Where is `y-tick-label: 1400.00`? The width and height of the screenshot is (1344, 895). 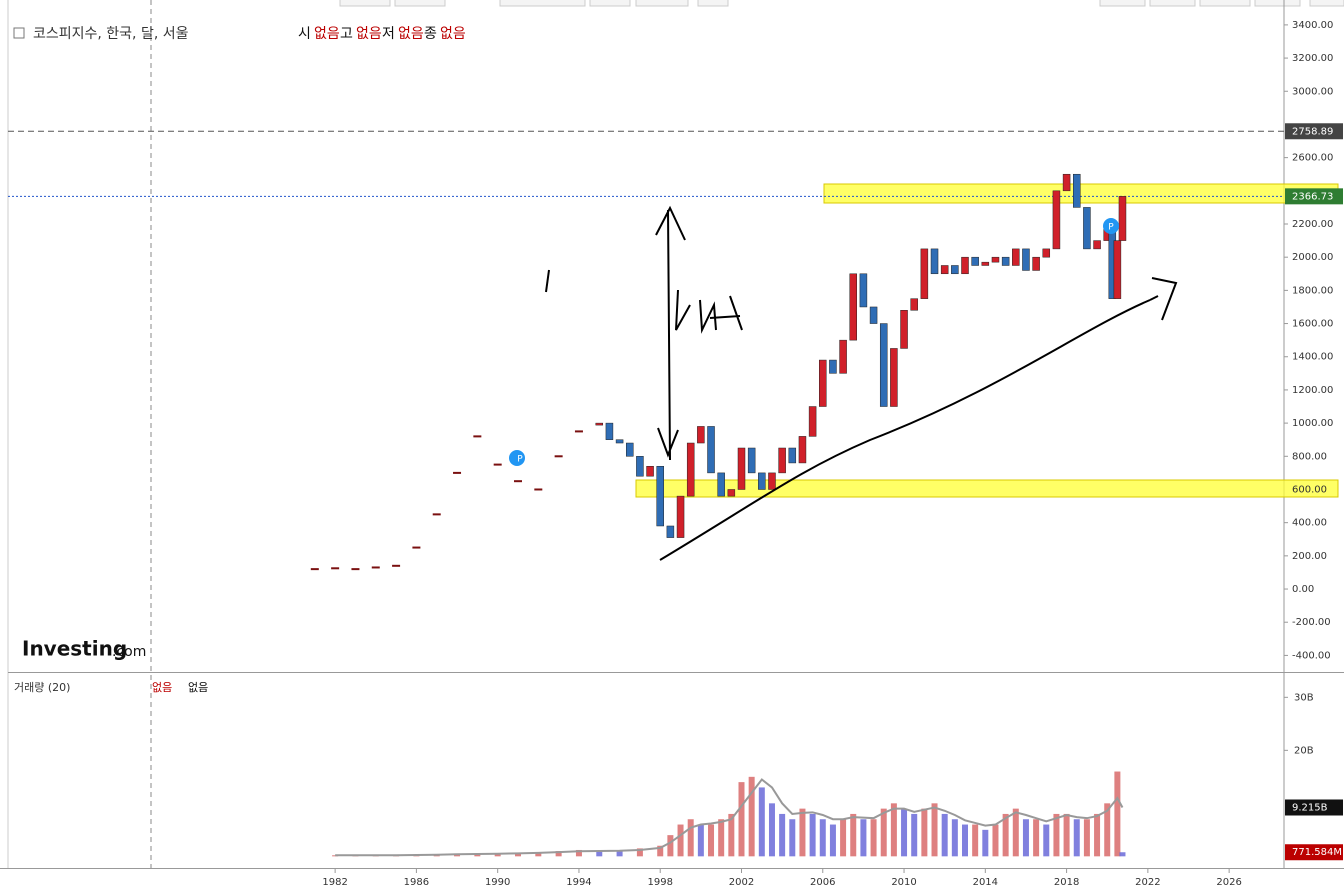 y-tick-label: 1400.00 is located at coordinates (1312, 357).